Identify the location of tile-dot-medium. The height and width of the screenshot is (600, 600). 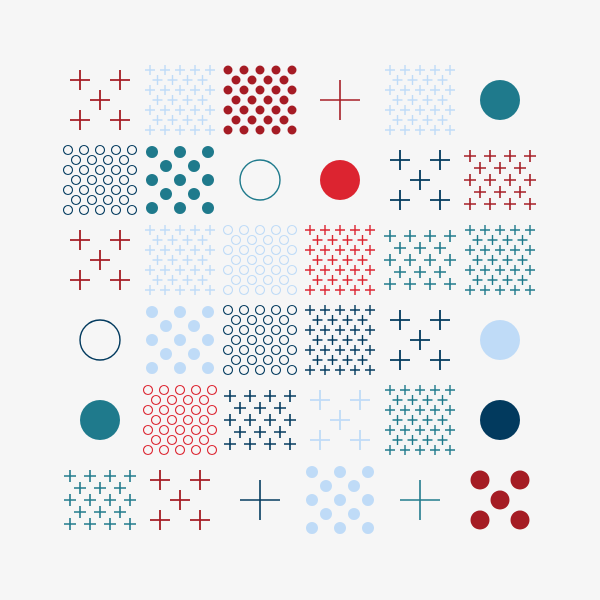
(180, 180).